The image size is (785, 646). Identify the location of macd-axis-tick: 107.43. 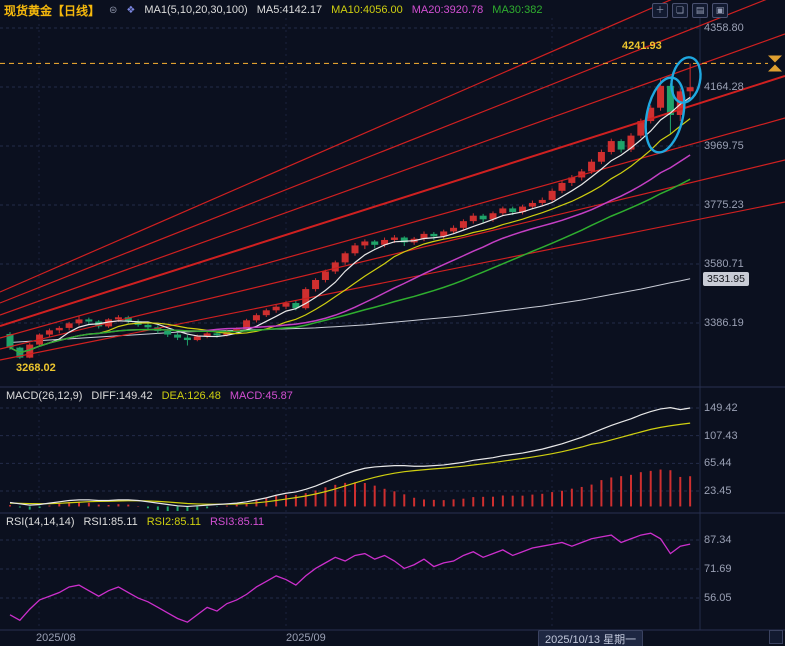
(721, 436).